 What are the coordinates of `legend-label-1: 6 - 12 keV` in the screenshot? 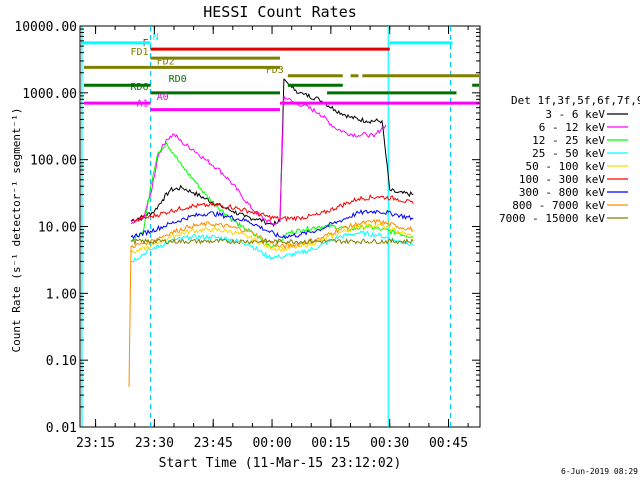 It's located at (572, 127).